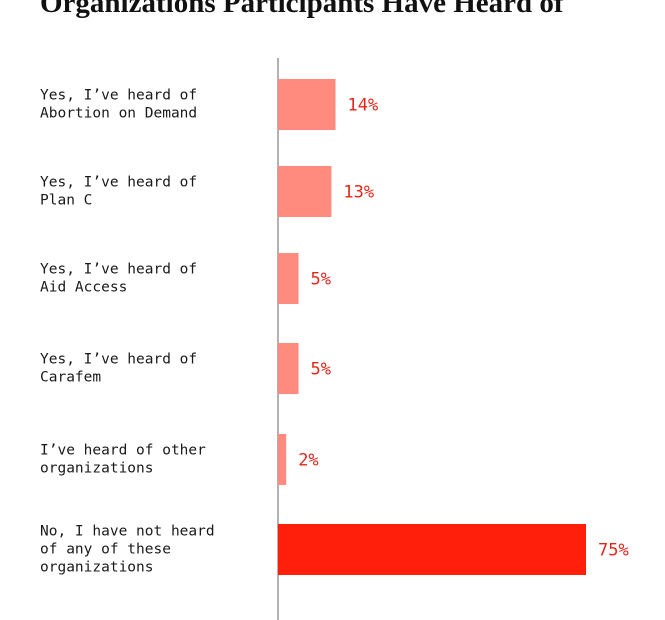 The height and width of the screenshot is (620, 665). What do you see at coordinates (70, 378) in the screenshot?
I see `category-label-4-line-2: Carafem` at bounding box center [70, 378].